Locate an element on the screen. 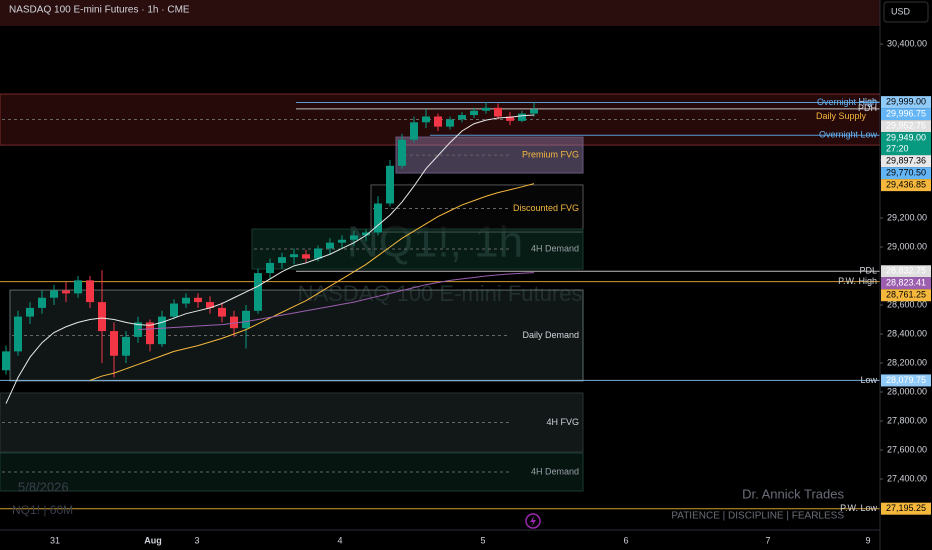 The width and height of the screenshot is (932, 550). level-name: Overnight High is located at coordinates (847, 102).